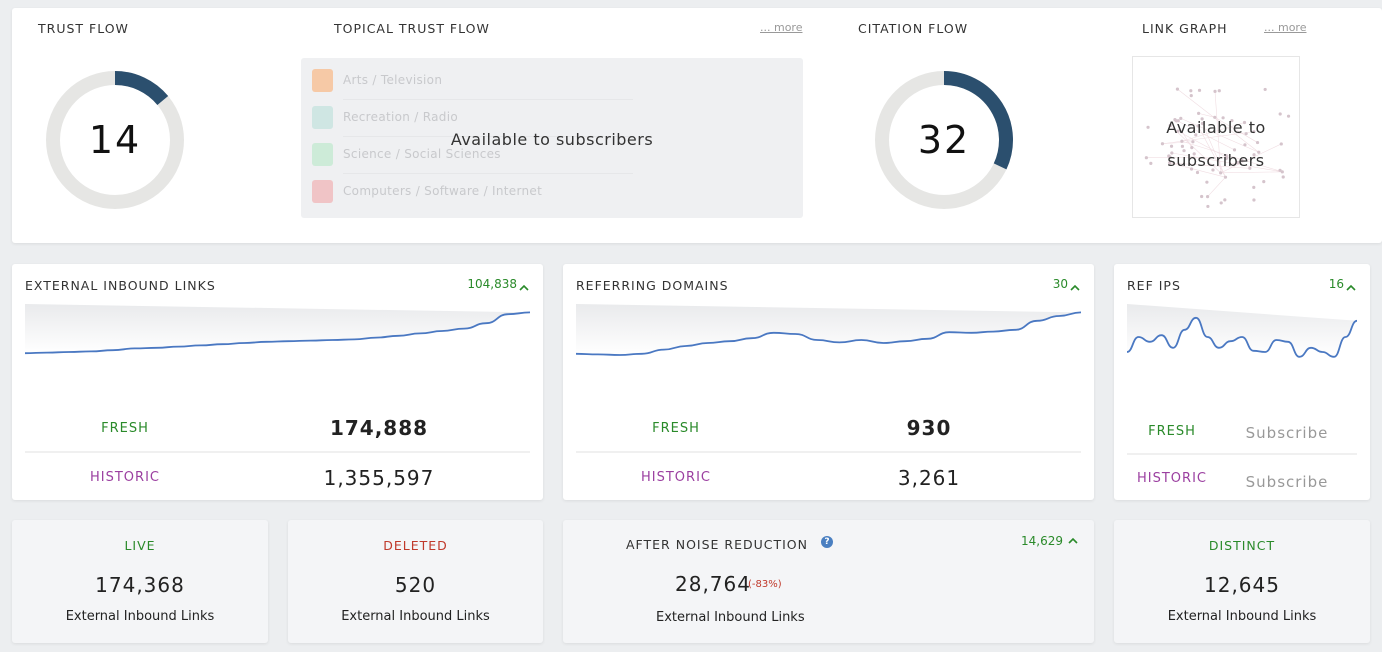 The height and width of the screenshot is (652, 1382). I want to click on stat-value: 28,764, so click(713, 584).